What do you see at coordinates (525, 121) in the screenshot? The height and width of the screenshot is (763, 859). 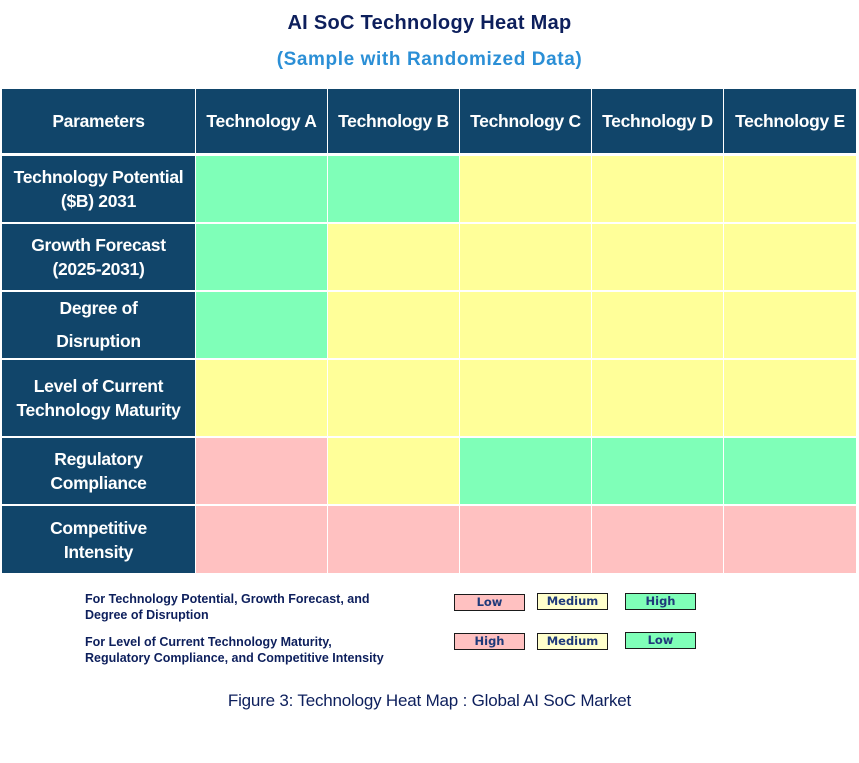 I see `header-technology-c: Technology C` at bounding box center [525, 121].